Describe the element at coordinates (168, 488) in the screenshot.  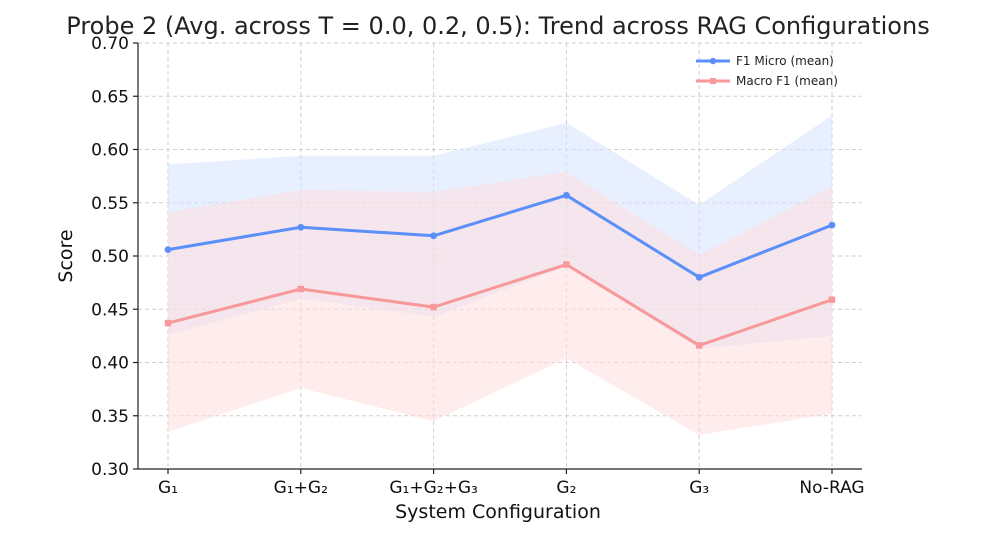
I see `x-tick-label: G₁` at that location.